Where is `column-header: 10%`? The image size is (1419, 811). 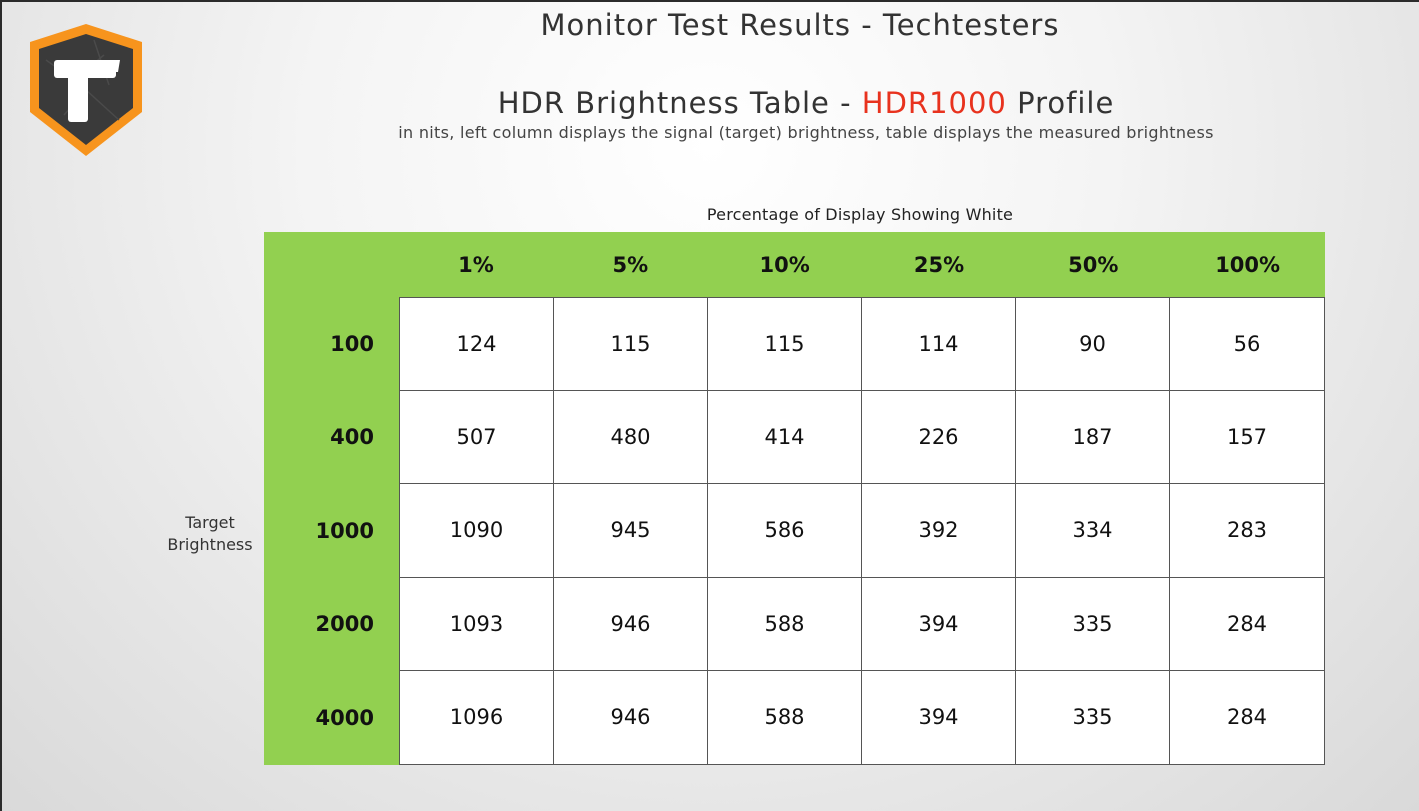 column-header: 10% is located at coordinates (784, 265).